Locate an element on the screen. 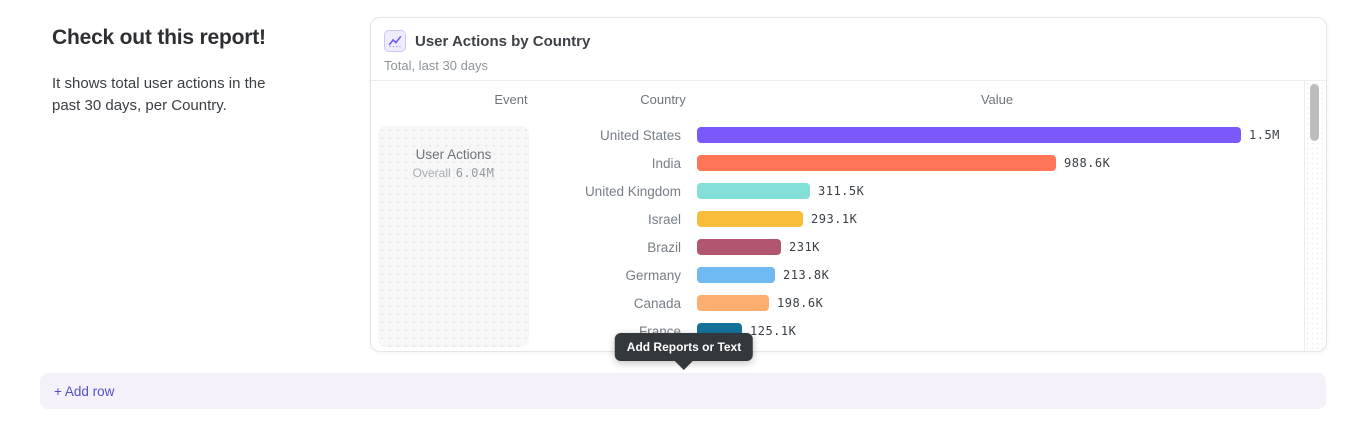 The width and height of the screenshot is (1349, 436). country-label: Israel is located at coordinates (664, 219).